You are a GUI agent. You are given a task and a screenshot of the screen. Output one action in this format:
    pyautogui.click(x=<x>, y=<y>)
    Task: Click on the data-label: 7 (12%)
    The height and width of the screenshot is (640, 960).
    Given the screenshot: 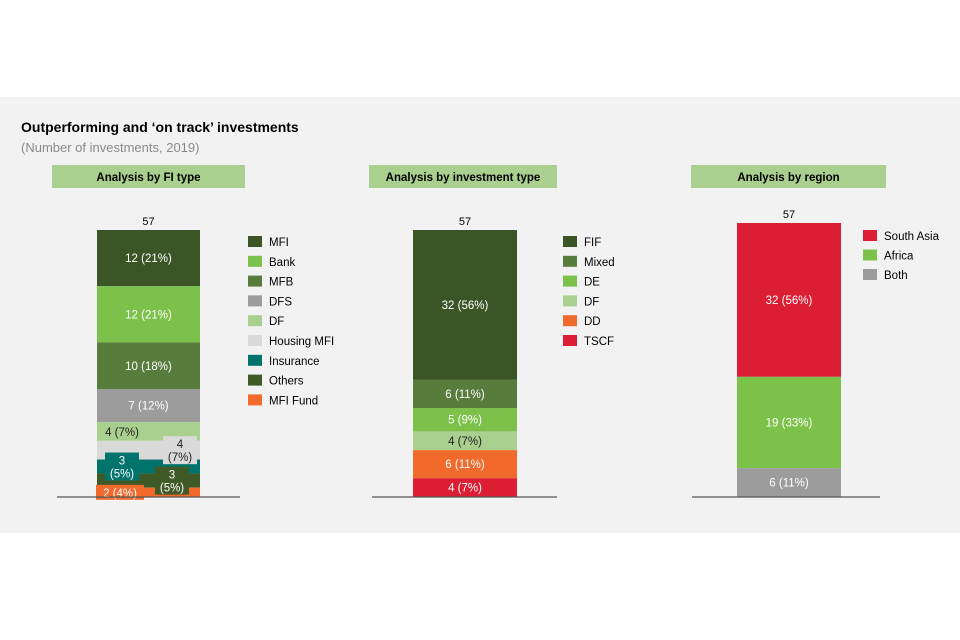 What is the action you would take?
    pyautogui.click(x=148, y=407)
    